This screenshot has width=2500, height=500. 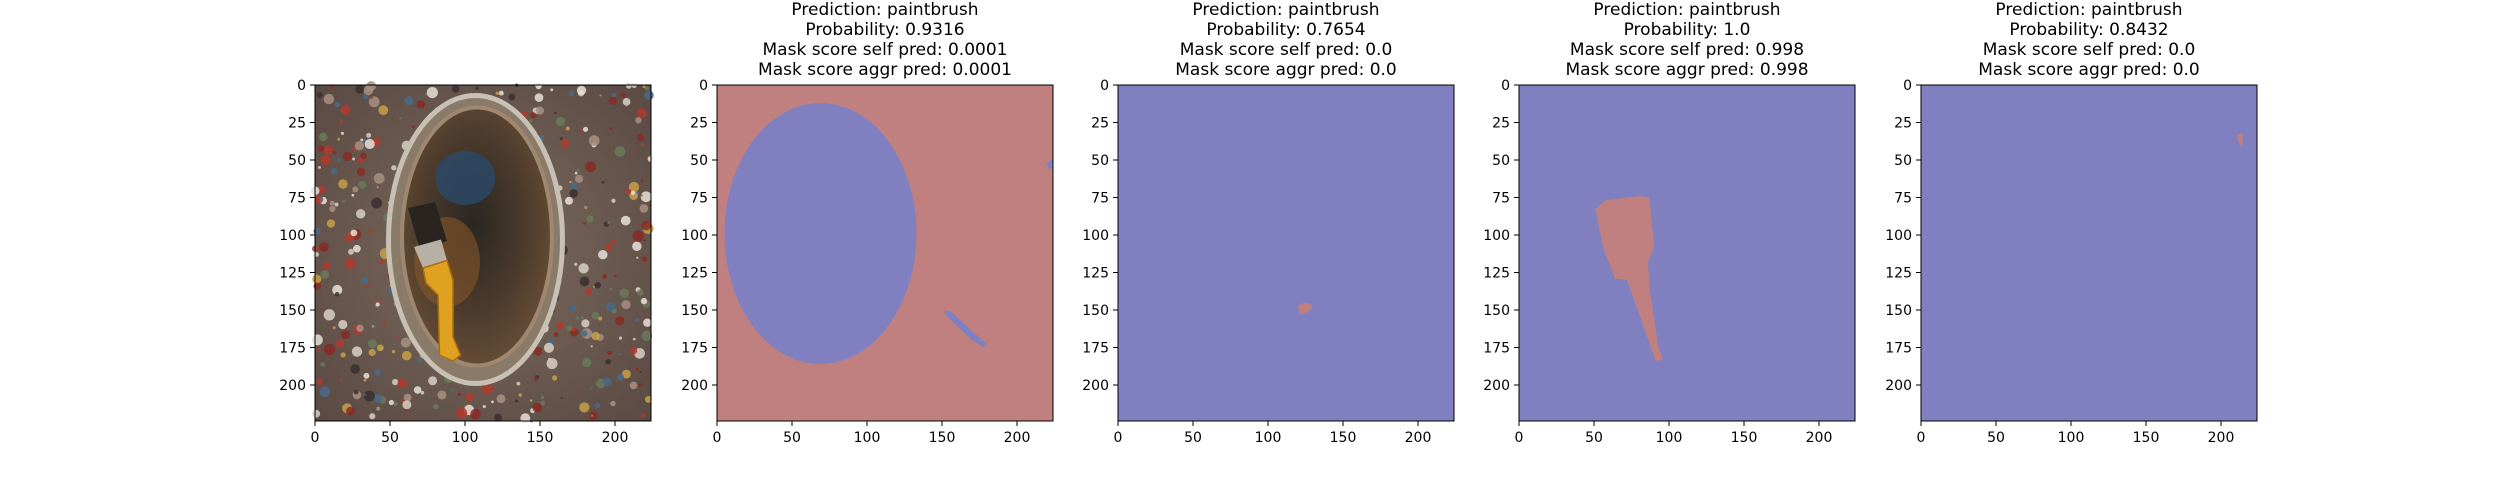 I want to click on panel-title-line: Probability: 1.0, so click(x=1687, y=30).